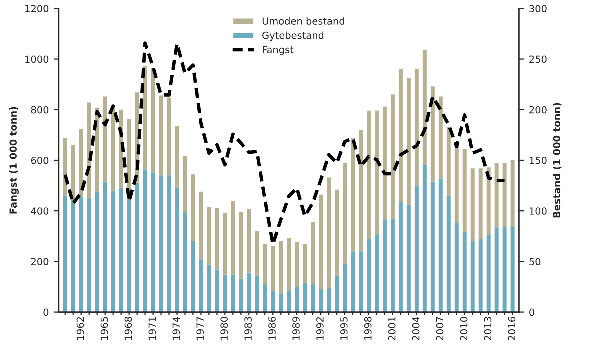  What do you see at coordinates (200, 328) in the screenshot?
I see `x-tick-label: 1977` at bounding box center [200, 328].